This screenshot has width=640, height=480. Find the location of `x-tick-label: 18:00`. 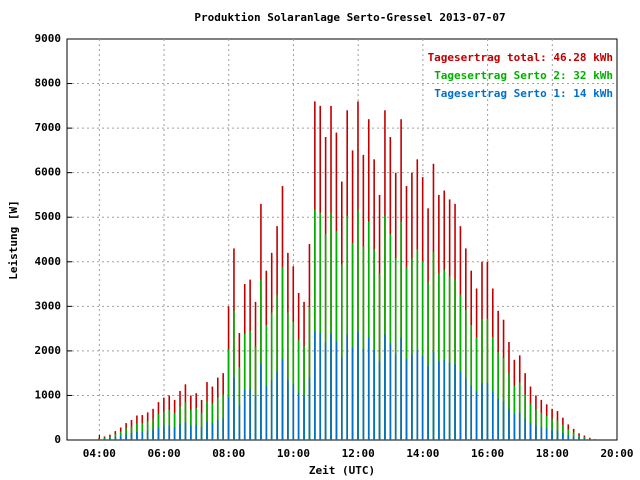

x-tick-label: 18:00 is located at coordinates (552, 453).